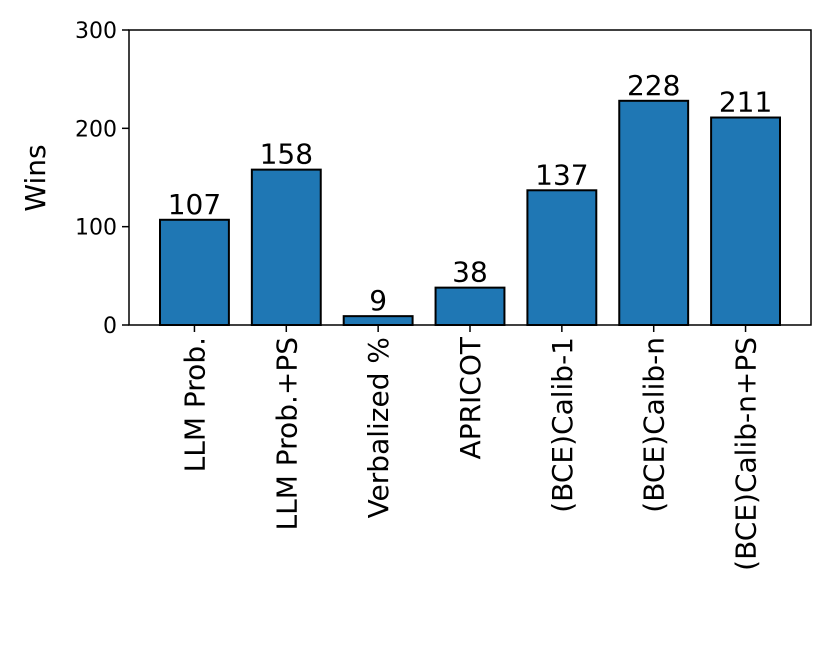  What do you see at coordinates (470, 397) in the screenshot?
I see `x-tick-label: APRICOT` at bounding box center [470, 397].